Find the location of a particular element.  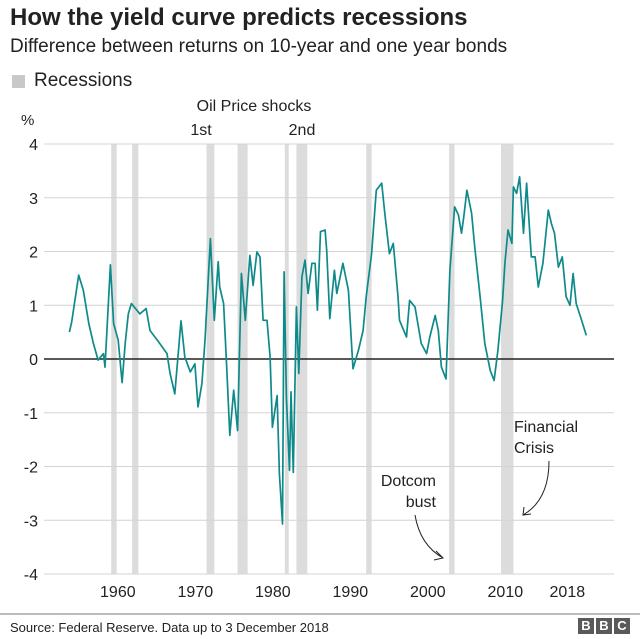

chart-title: How the yield curve predicts recessions is located at coordinates (239, 17).